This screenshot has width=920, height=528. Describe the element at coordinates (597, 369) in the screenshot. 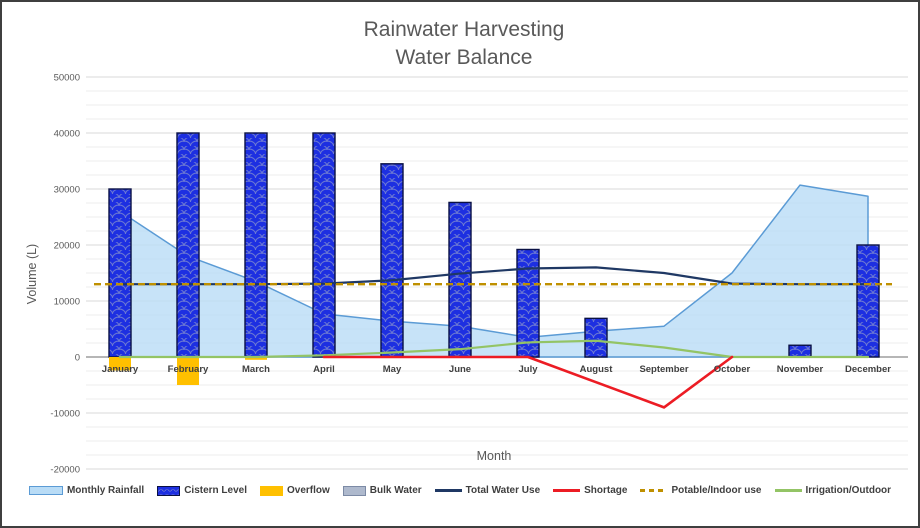

I see `month-label-august: August` at that location.